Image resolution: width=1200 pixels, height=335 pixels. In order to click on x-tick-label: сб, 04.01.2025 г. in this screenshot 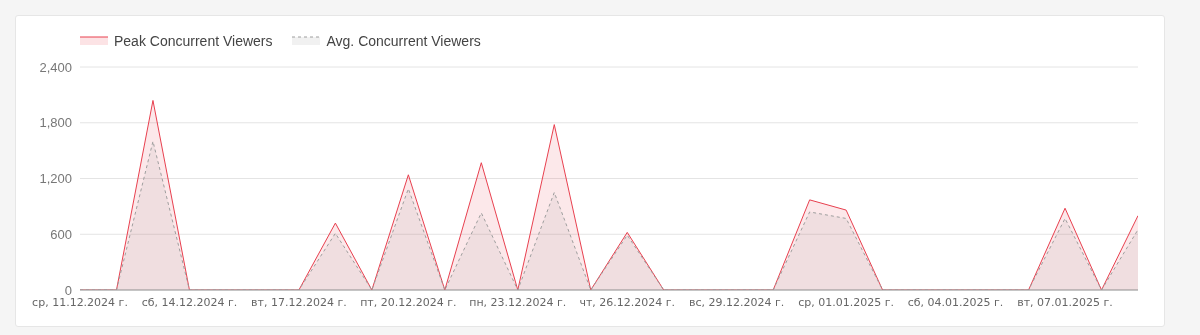, I will do `click(955, 302)`.